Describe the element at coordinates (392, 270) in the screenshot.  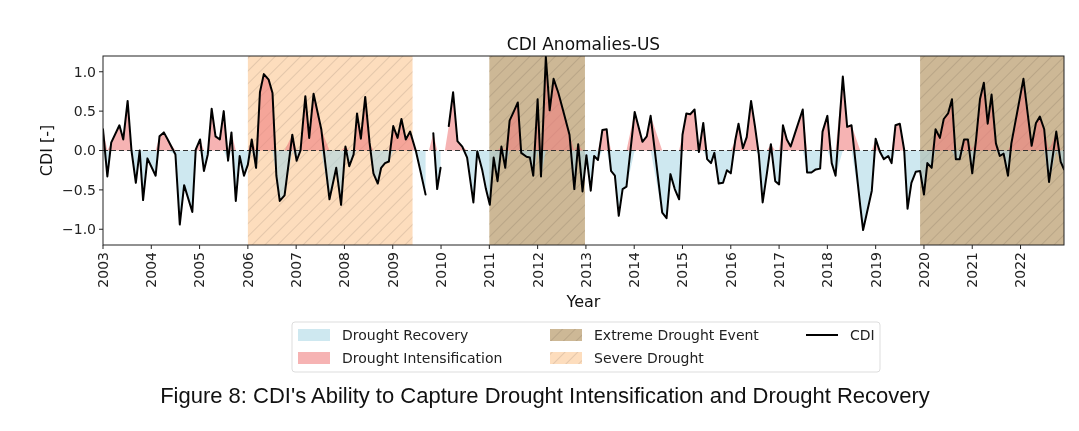
I see `x-tick-label: 2009` at that location.